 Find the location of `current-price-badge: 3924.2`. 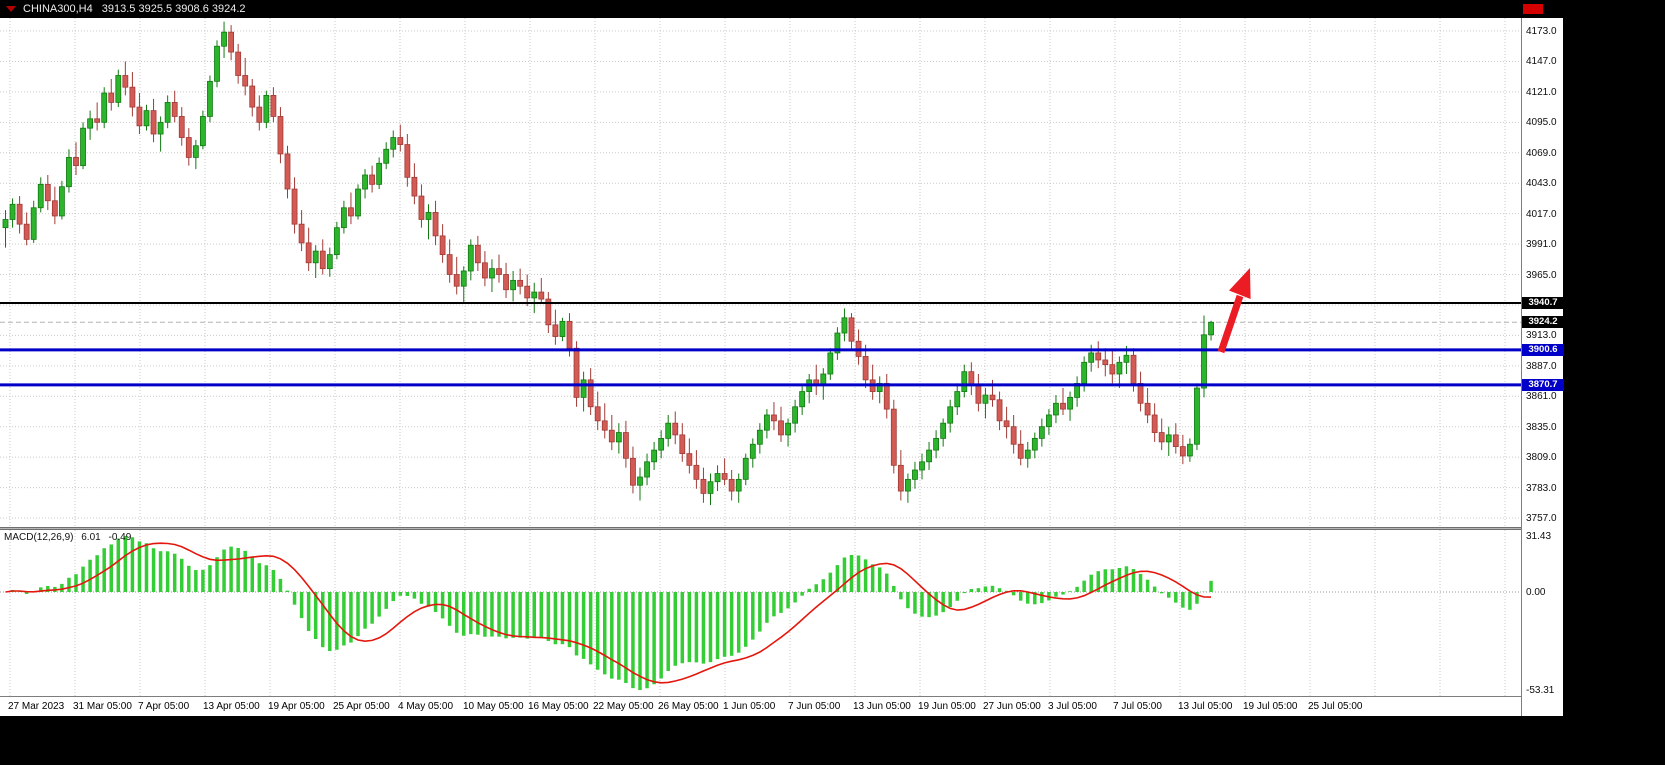

current-price-badge: 3924.2 is located at coordinates (1543, 322).